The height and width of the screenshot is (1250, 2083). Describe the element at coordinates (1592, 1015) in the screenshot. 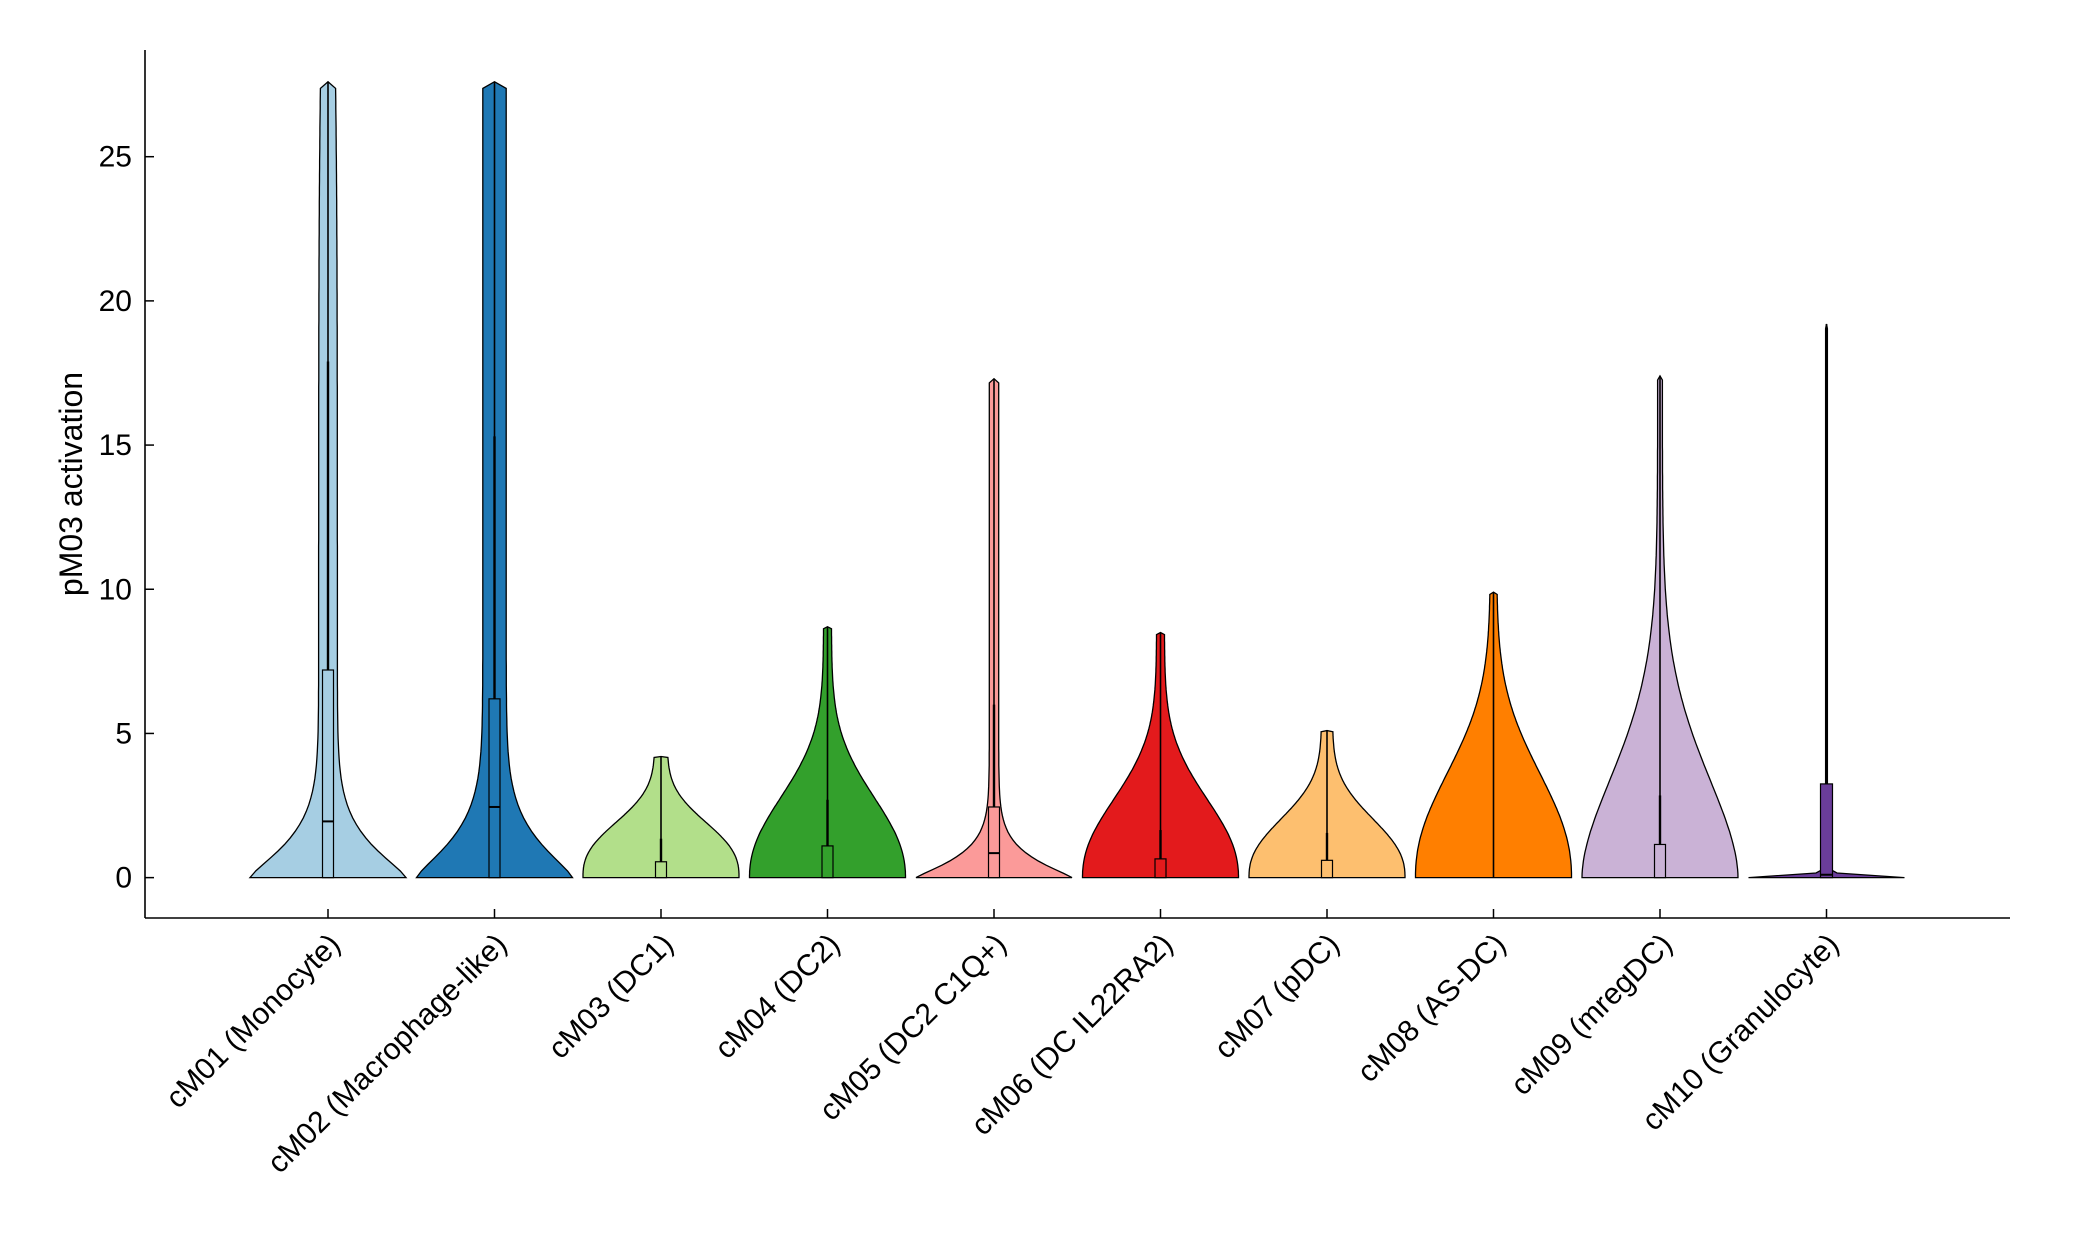

I see `x-tick-label-9: cM09 (mregDC)` at that location.